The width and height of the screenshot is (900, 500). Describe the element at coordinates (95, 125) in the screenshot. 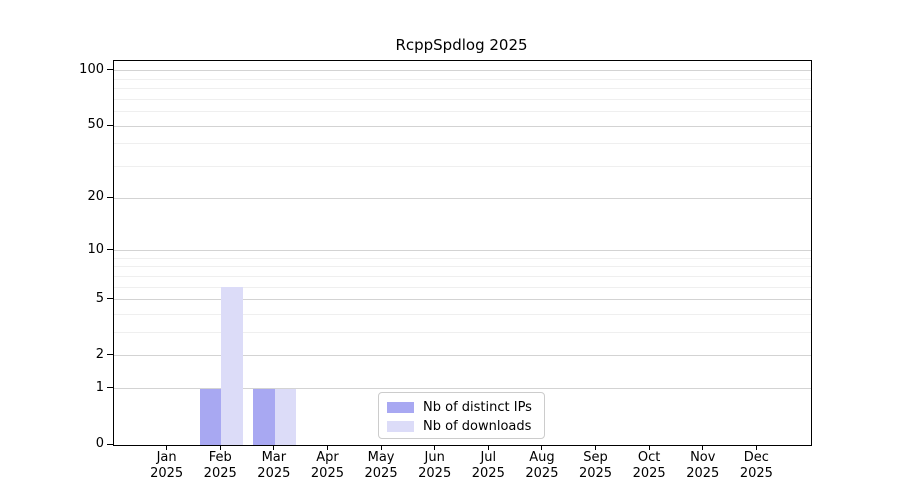

I see `y-tick-label: 50` at that location.